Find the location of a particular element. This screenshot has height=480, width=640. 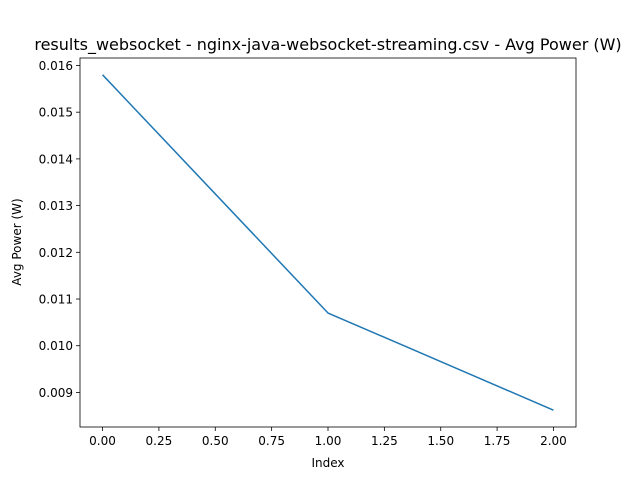

y-tick-label: 0.015 is located at coordinates (56, 113).